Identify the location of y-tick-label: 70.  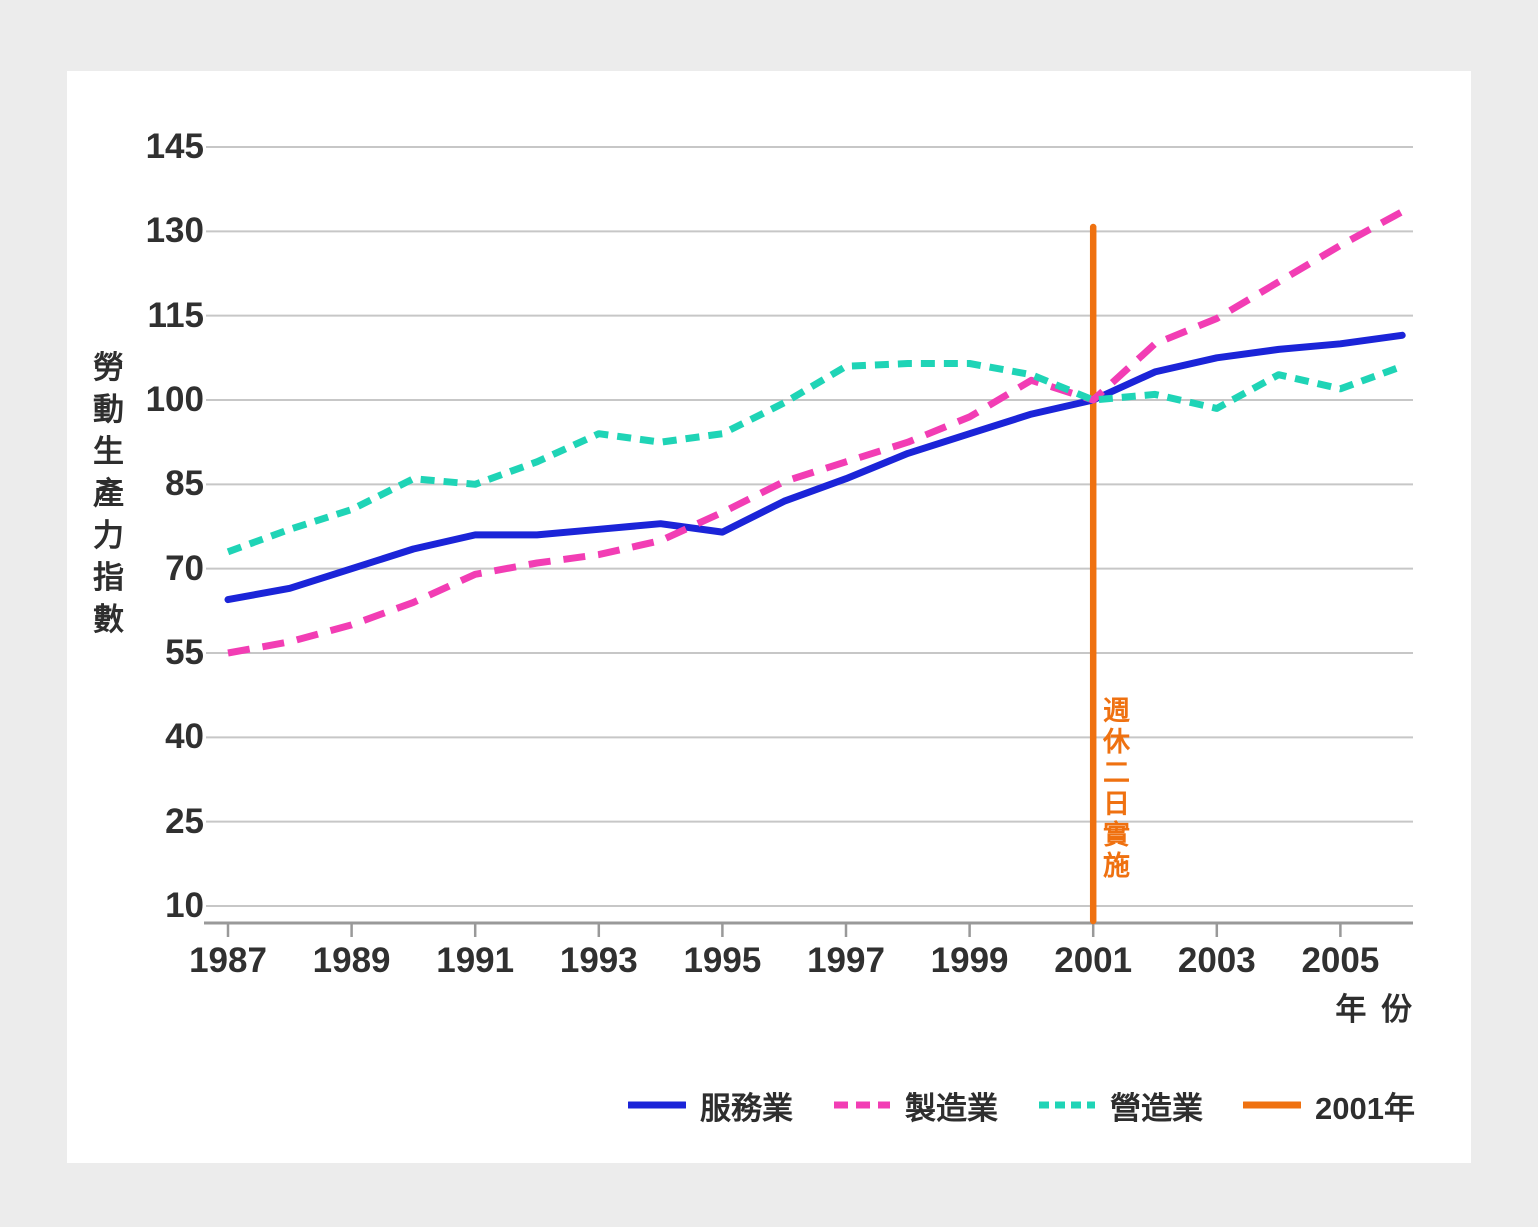
(184, 568).